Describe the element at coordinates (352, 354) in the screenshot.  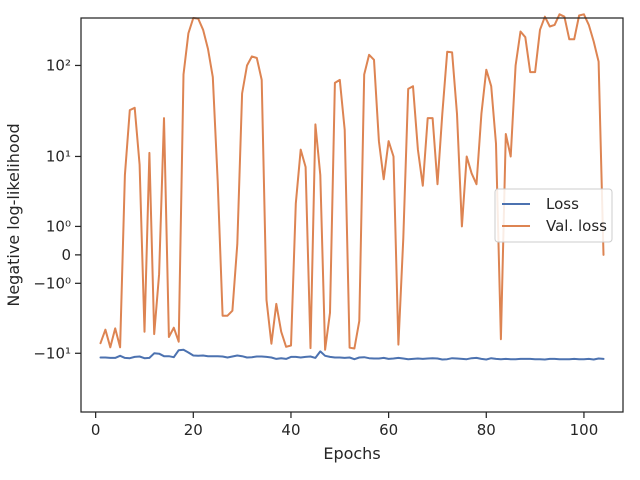
I see `series-line-loss` at that location.